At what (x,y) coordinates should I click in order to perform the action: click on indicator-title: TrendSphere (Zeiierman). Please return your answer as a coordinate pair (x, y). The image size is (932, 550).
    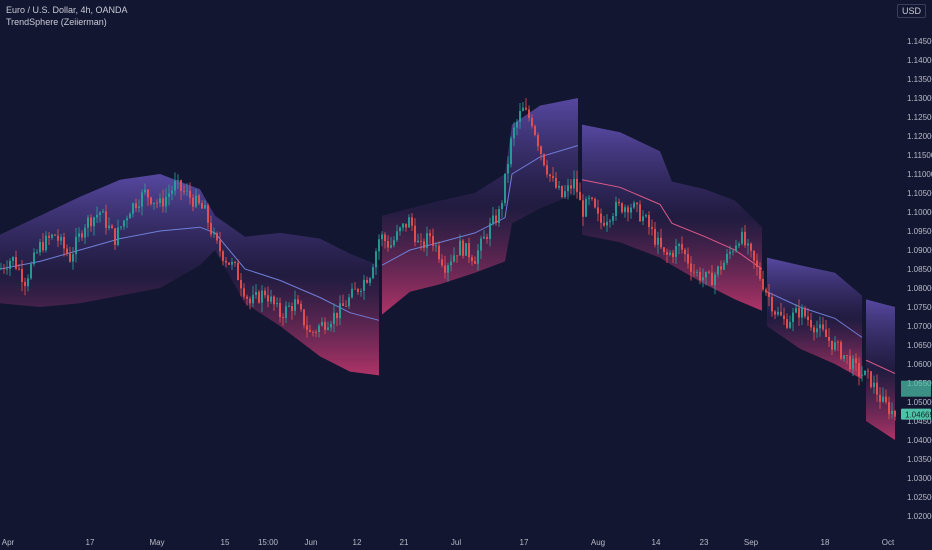
    Looking at the image, I should click on (56, 22).